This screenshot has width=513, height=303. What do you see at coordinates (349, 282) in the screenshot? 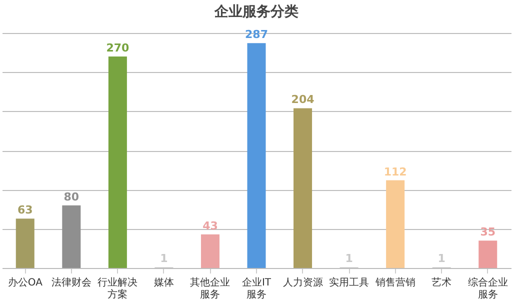
I see `x-tick-label: 实用工具` at bounding box center [349, 282].